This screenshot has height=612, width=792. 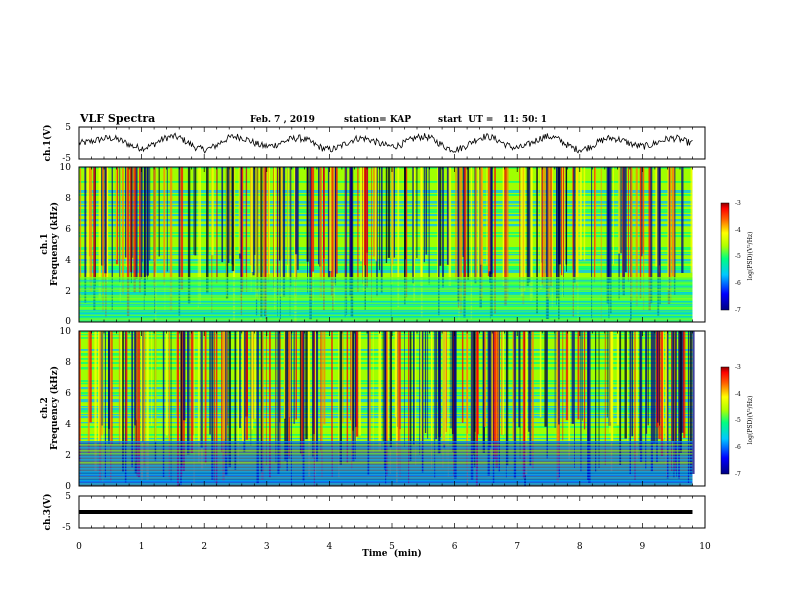 I want to click on ch1-freq-tick-10: 10, so click(x=66, y=168).